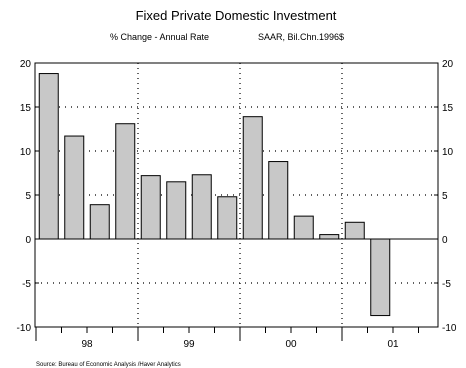  What do you see at coordinates (87, 344) in the screenshot?
I see `year-label-98: 98` at bounding box center [87, 344].